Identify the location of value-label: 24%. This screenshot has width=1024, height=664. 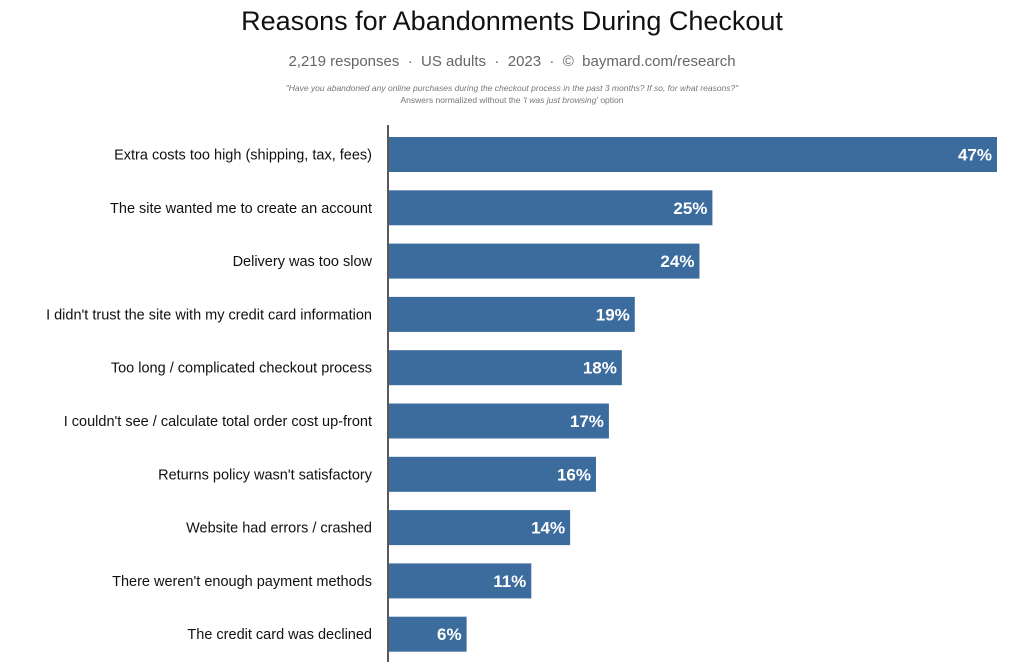
(677, 261).